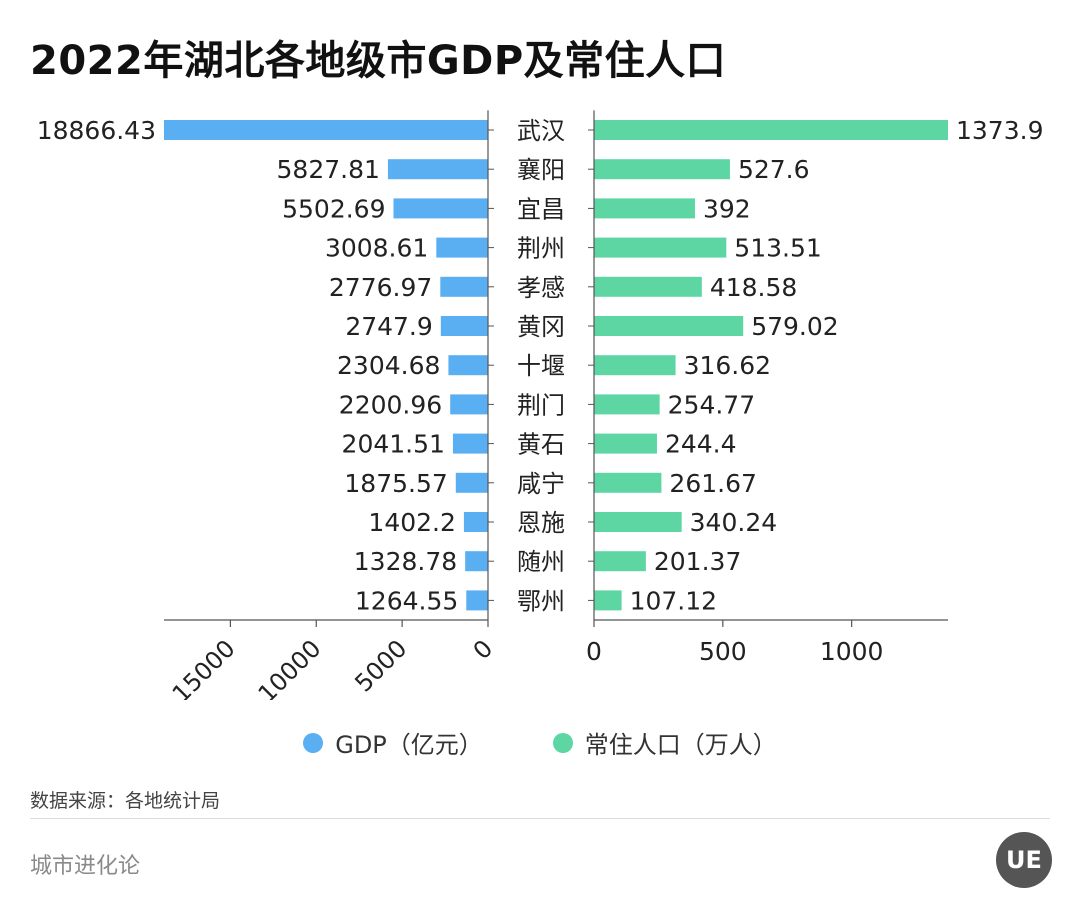  I want to click on population-value-label: 418.58, so click(753, 287).